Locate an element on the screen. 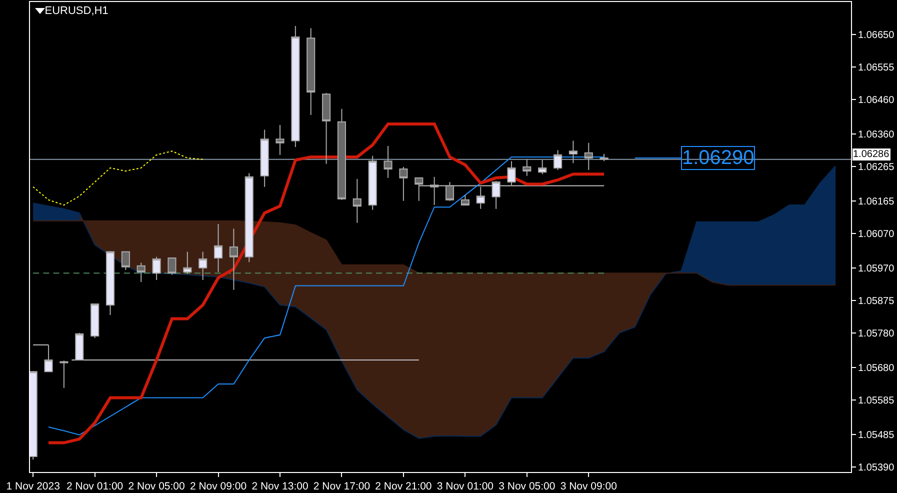  x-tick-label: 3 Nov 01:00 is located at coordinates (465, 486).